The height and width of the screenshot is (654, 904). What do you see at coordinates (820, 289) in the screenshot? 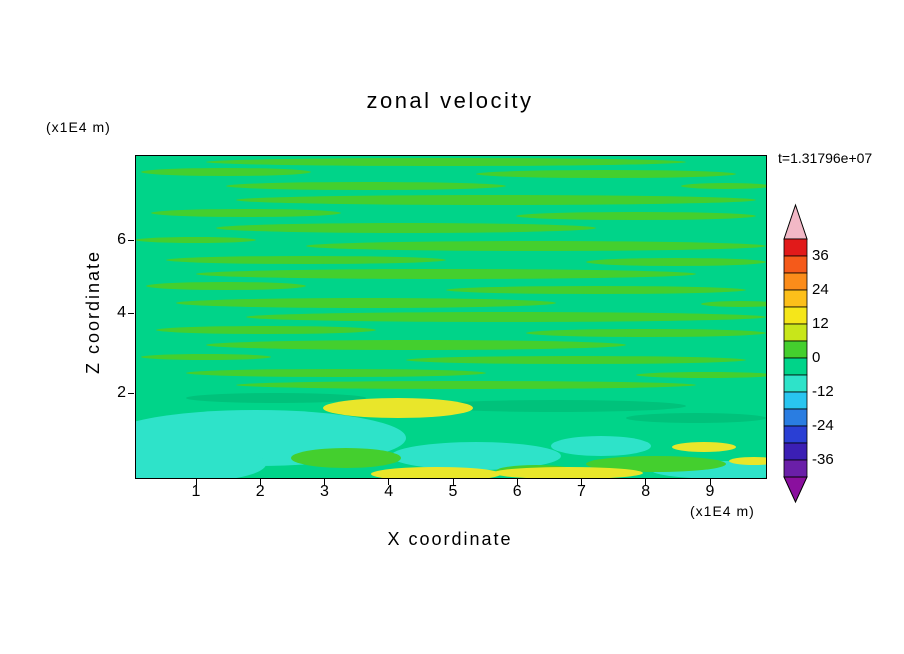
I see `colorbar-tick-label: 24` at bounding box center [820, 289].